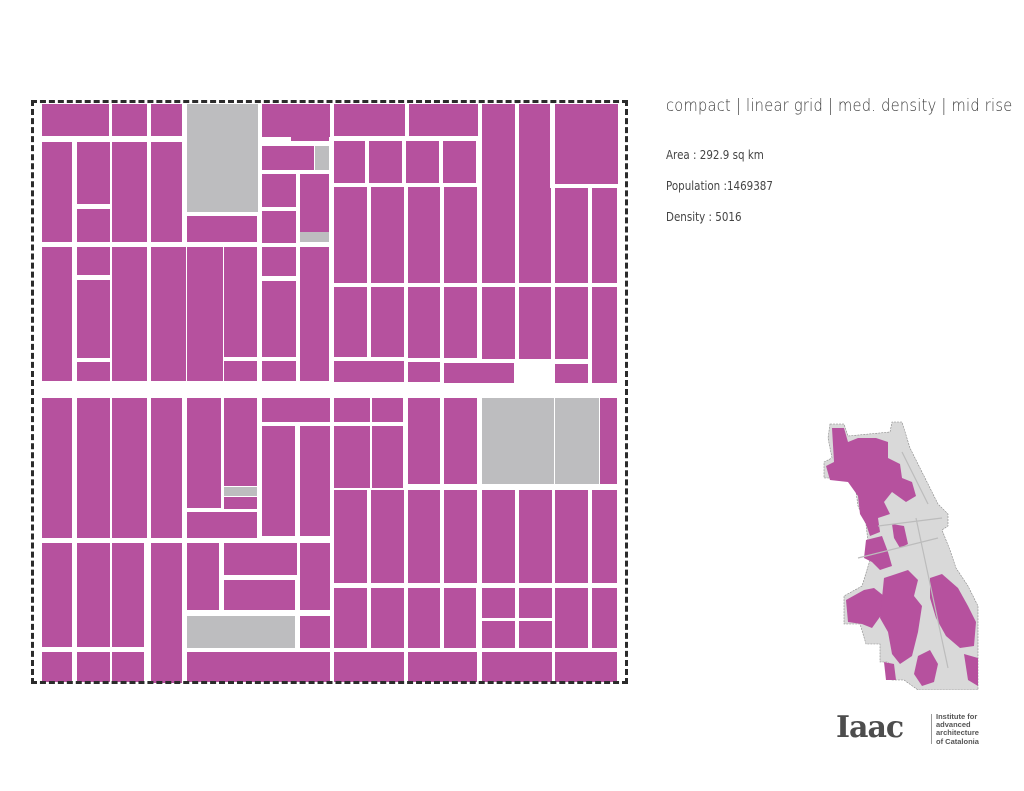 The width and height of the screenshot is (1024, 791). I want to click on city-locator-minimap, so click(901, 555).